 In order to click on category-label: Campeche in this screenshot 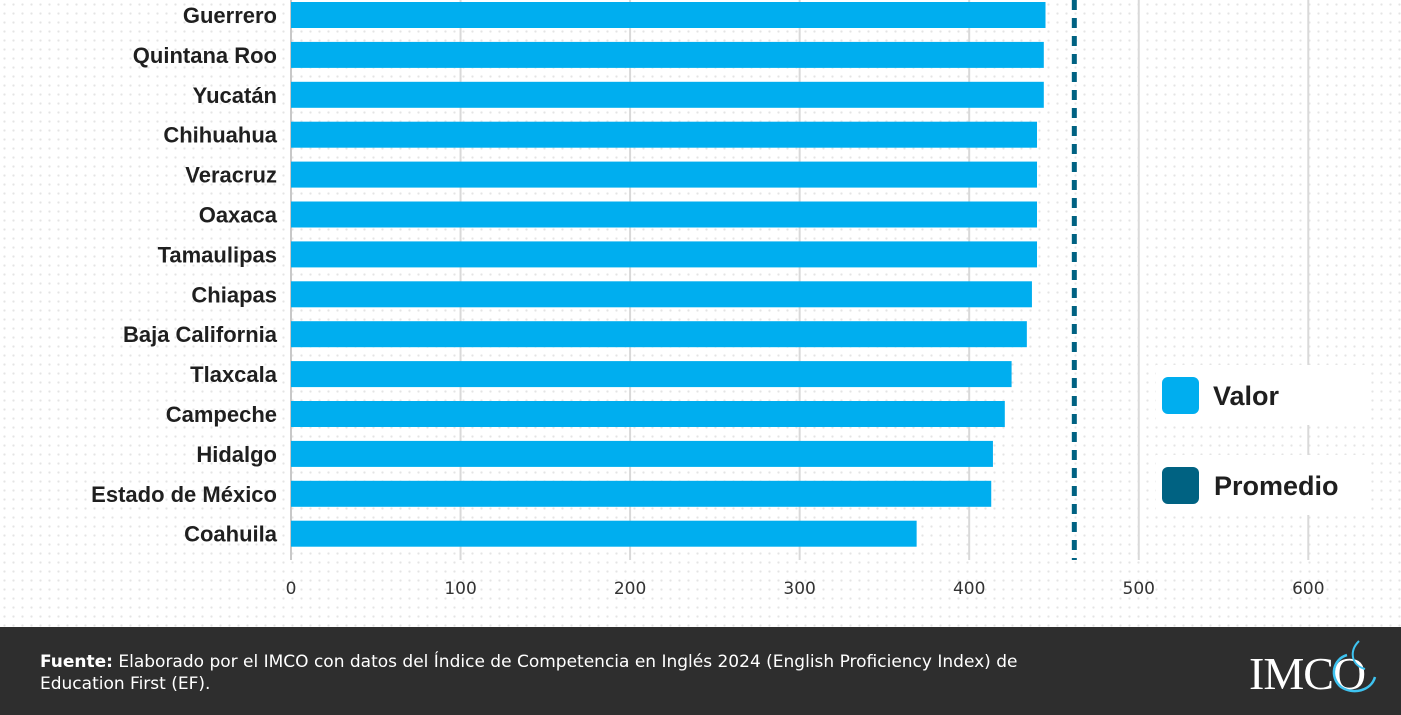, I will do `click(221, 414)`.